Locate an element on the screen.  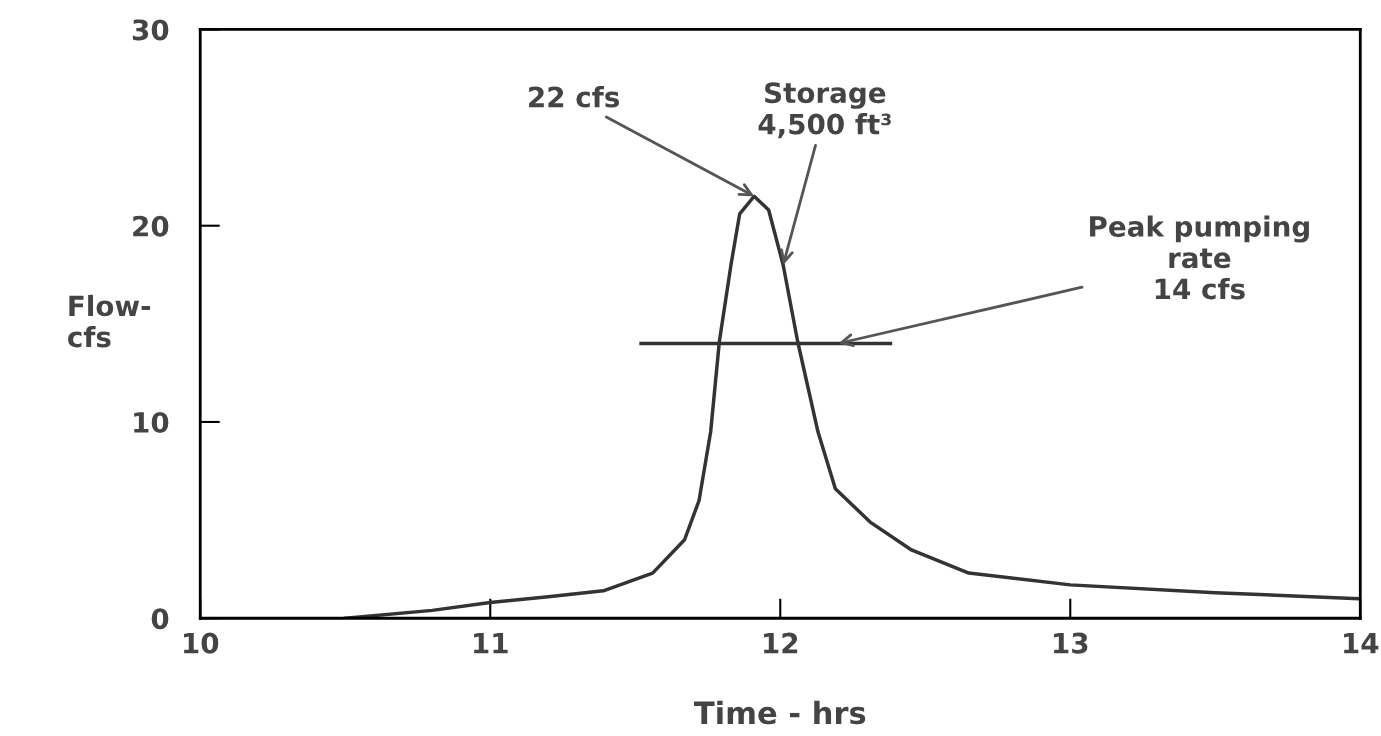
x-tick-label: 13 is located at coordinates (1071, 643).